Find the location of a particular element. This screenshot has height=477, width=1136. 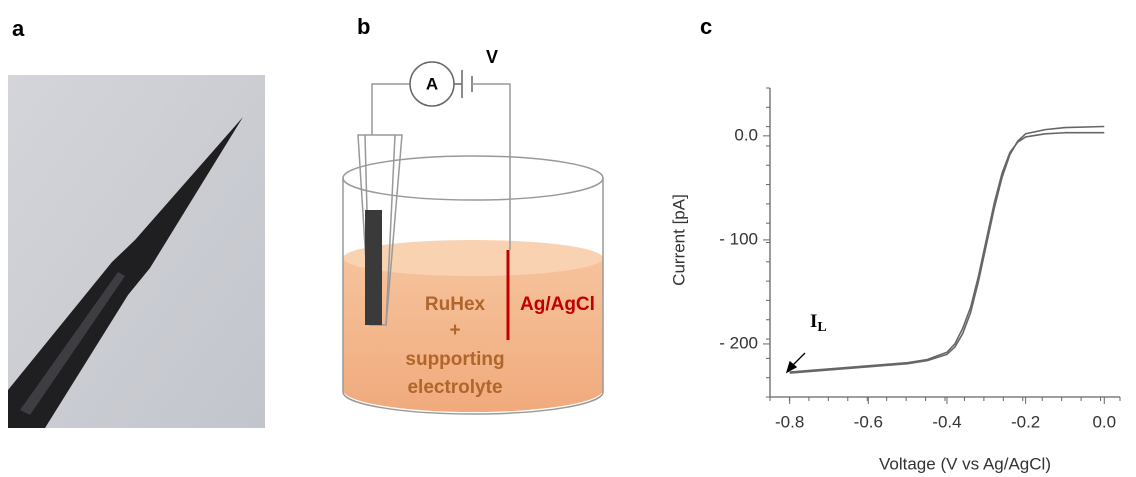

x-tick-label: -0.8 is located at coordinates (789, 421).